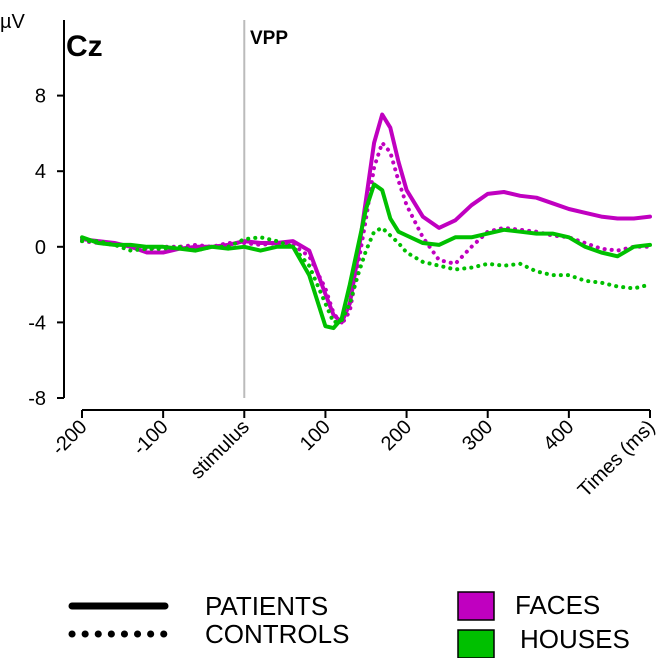 The width and height of the screenshot is (656, 658). I want to click on y-tick-label: 8, so click(40, 97).